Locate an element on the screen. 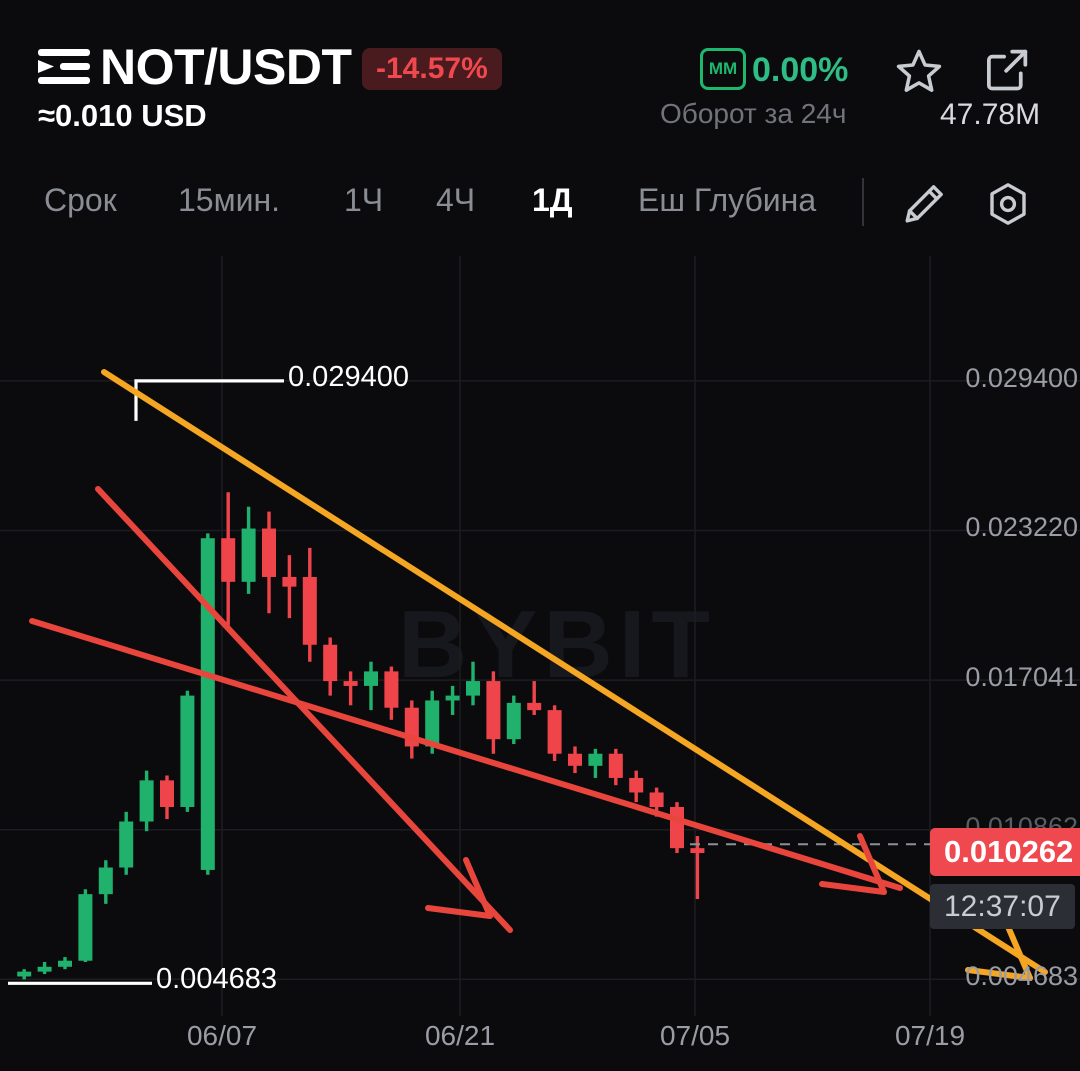  toolbar-divider is located at coordinates (863, 202).